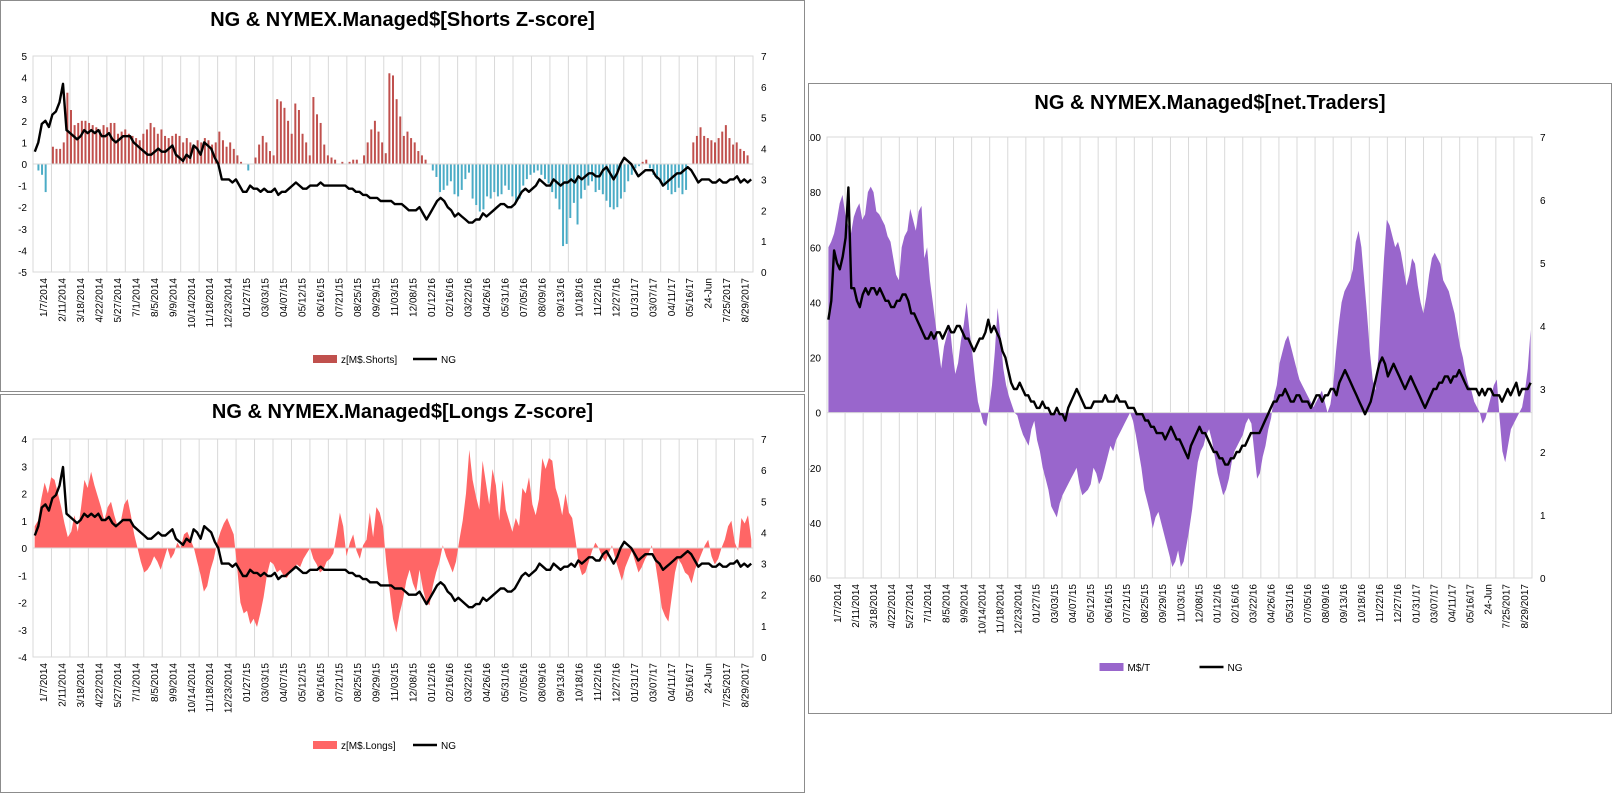 The width and height of the screenshot is (1614, 794). Describe the element at coordinates (764, 502) in the screenshot. I see `right-tick-label: 5` at that location.